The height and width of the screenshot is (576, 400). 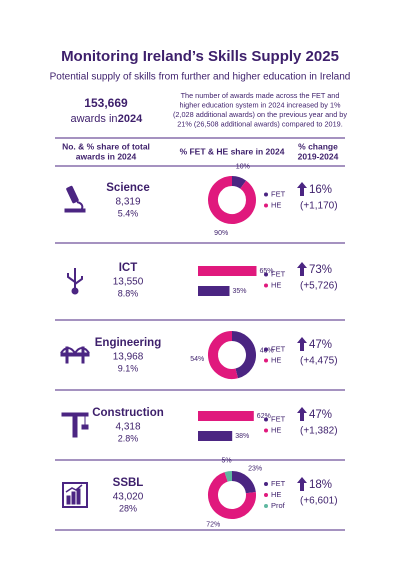 I want to click on row-change-abs: (+5,726), so click(x=319, y=286).